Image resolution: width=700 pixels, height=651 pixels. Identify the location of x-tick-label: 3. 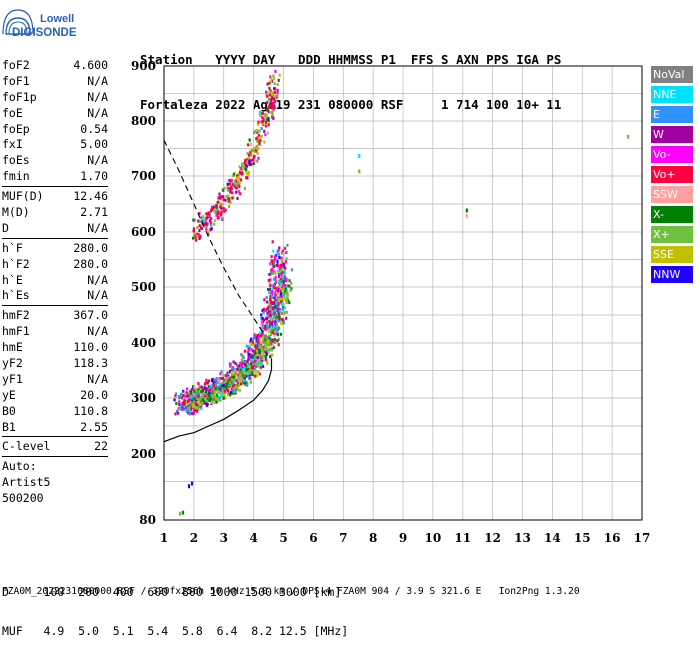
(224, 538).